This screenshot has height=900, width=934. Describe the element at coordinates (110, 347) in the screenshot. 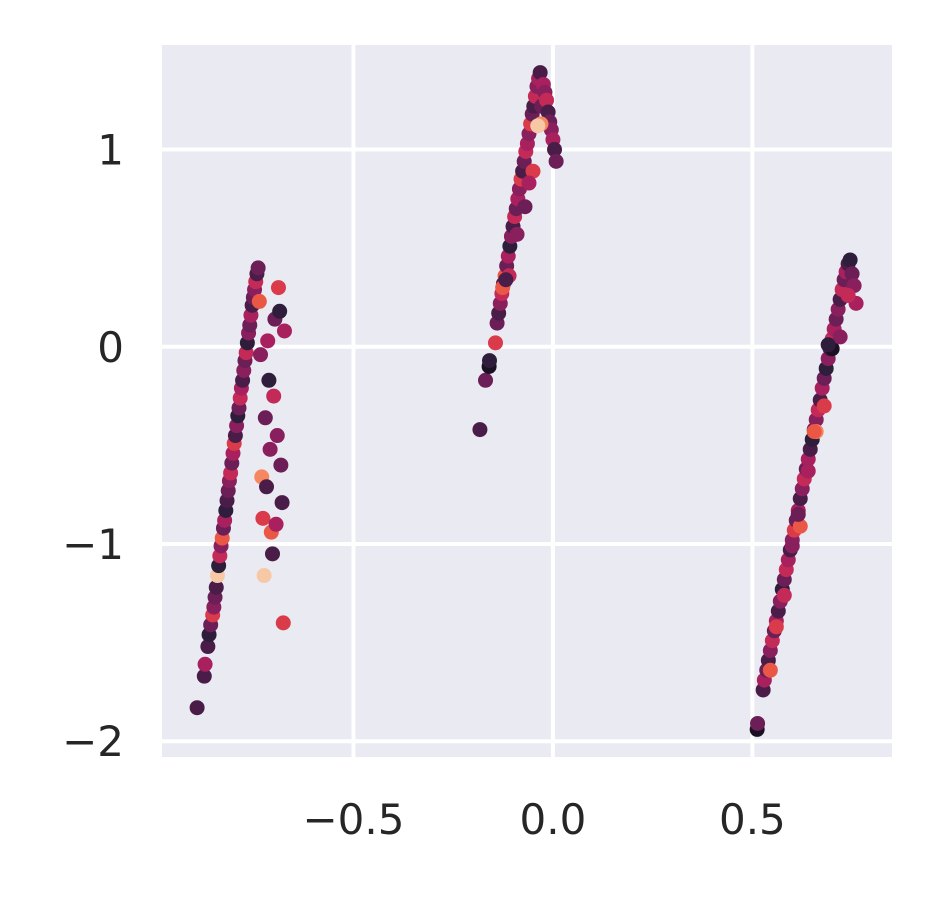

I see `y-tick-label: 0` at that location.